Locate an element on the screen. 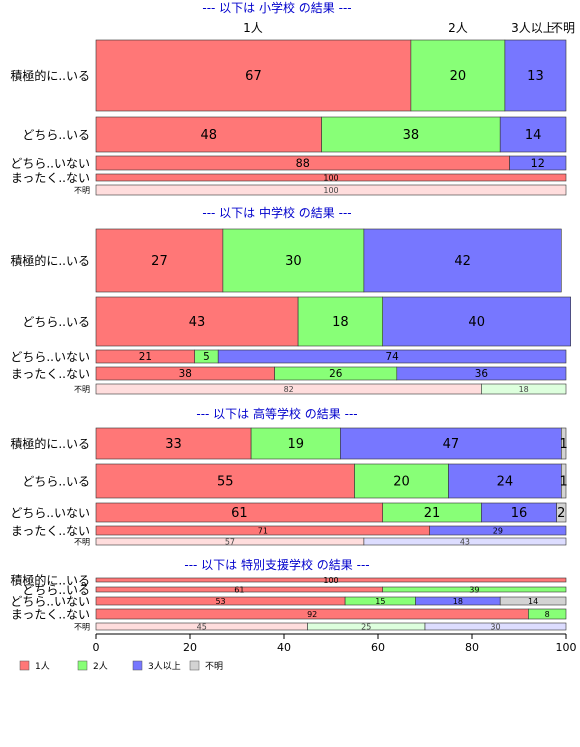  x-tick-label: 100 is located at coordinates (566, 647).